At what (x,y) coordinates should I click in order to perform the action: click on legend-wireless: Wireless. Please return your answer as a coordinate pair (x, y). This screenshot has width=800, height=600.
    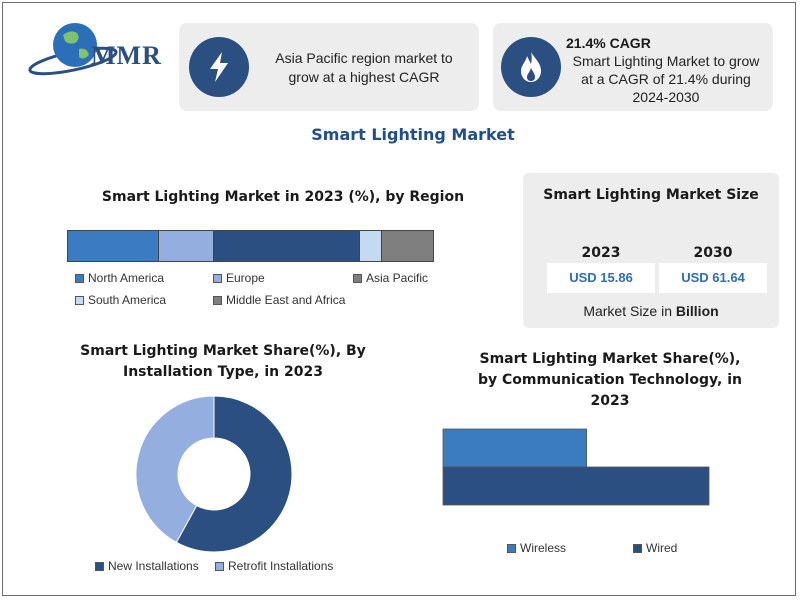
    Looking at the image, I should click on (536, 548).